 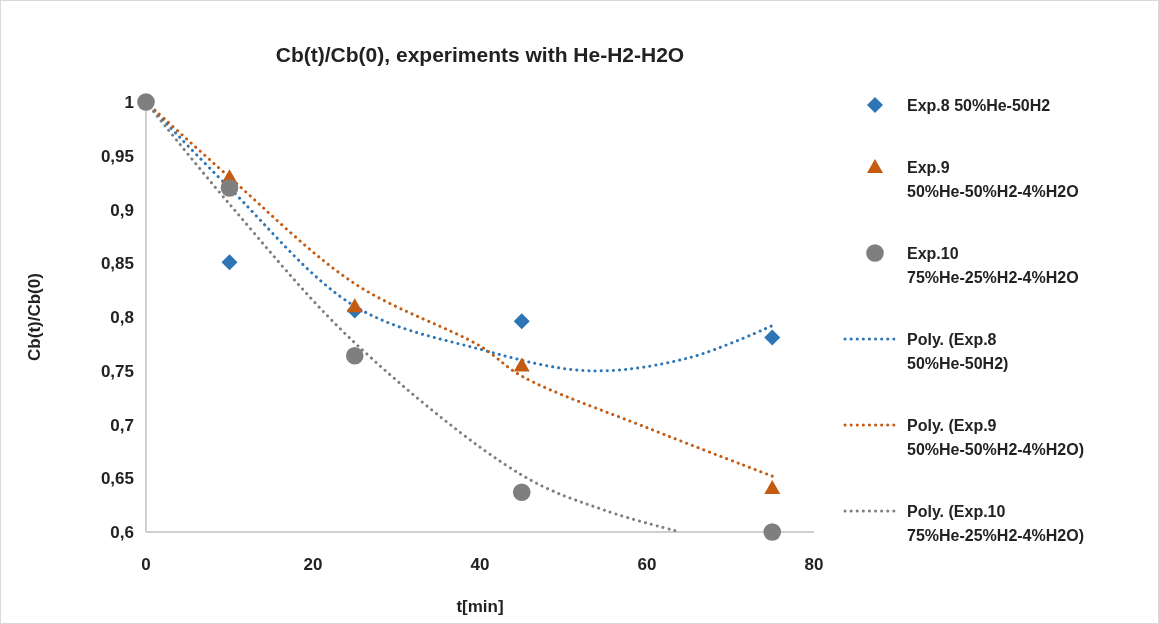 What do you see at coordinates (122, 210) in the screenshot?
I see `y-tick-label: 0,9` at bounding box center [122, 210].